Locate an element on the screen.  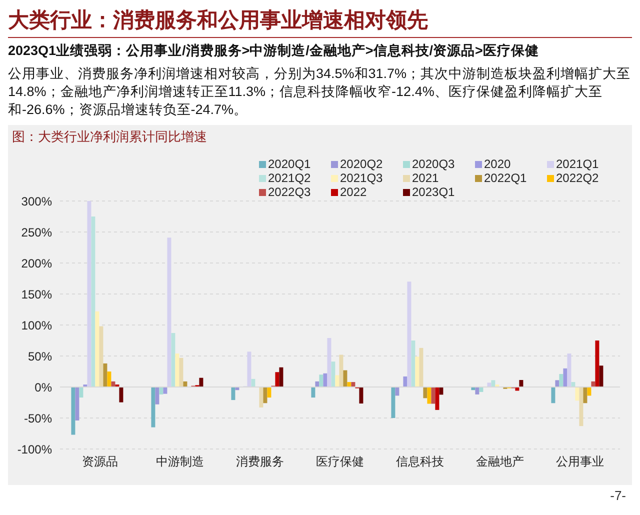
y-tick-label: 100% is located at coordinates (36, 325).